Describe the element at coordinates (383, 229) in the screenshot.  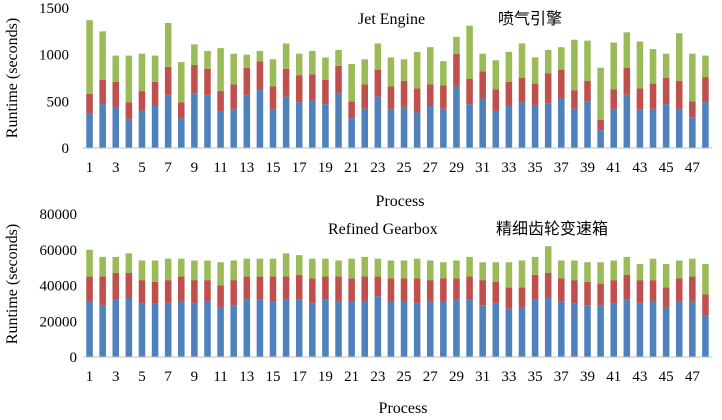
I see `chart-title: Refined Gearbox` at that location.